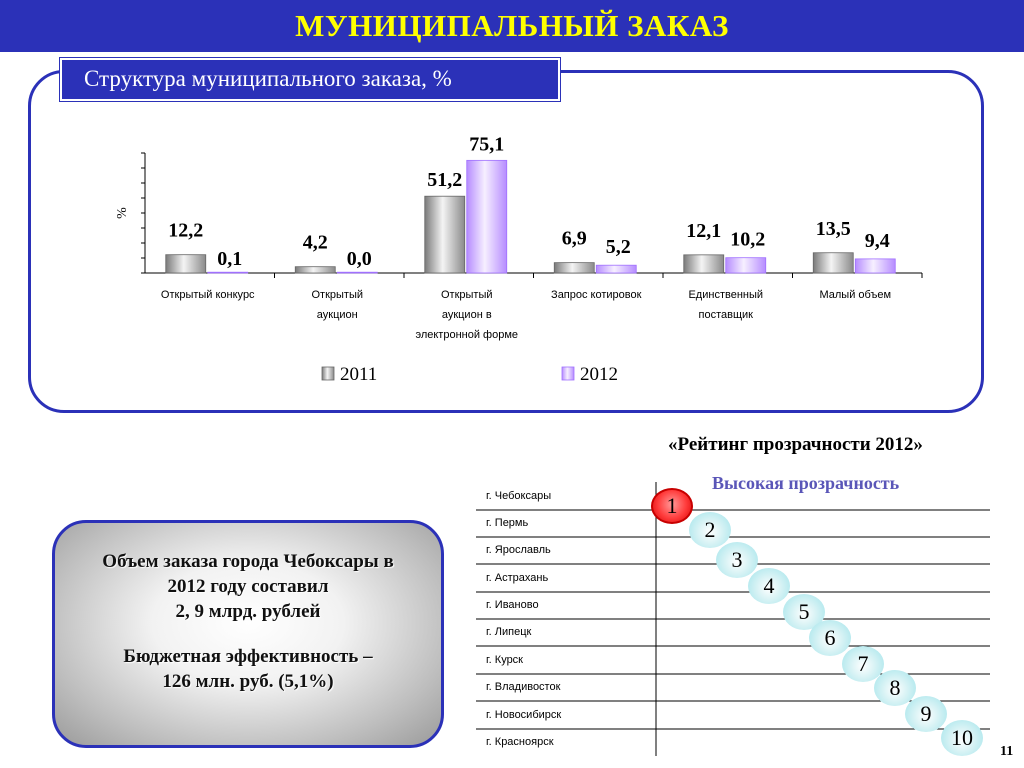  Describe the element at coordinates (926, 714) in the screenshot. I see `rank-badge-9: 9` at that location.